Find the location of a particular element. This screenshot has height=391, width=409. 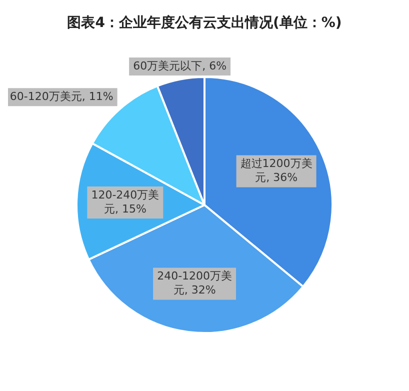

slice-label: 60万美元以下, 6% is located at coordinates (180, 65).